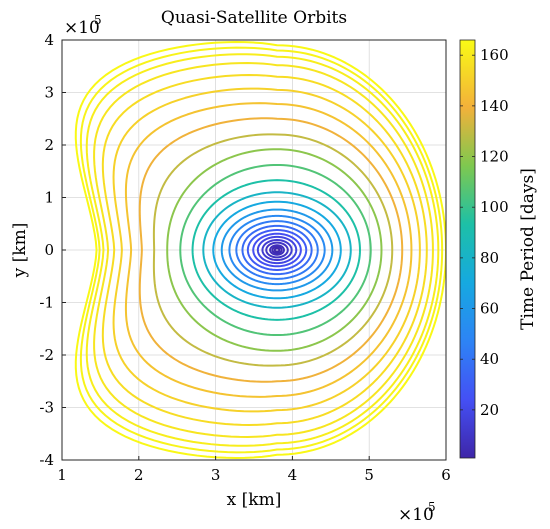  I want to click on colorbar-tick-label: 40, so click(489, 359).